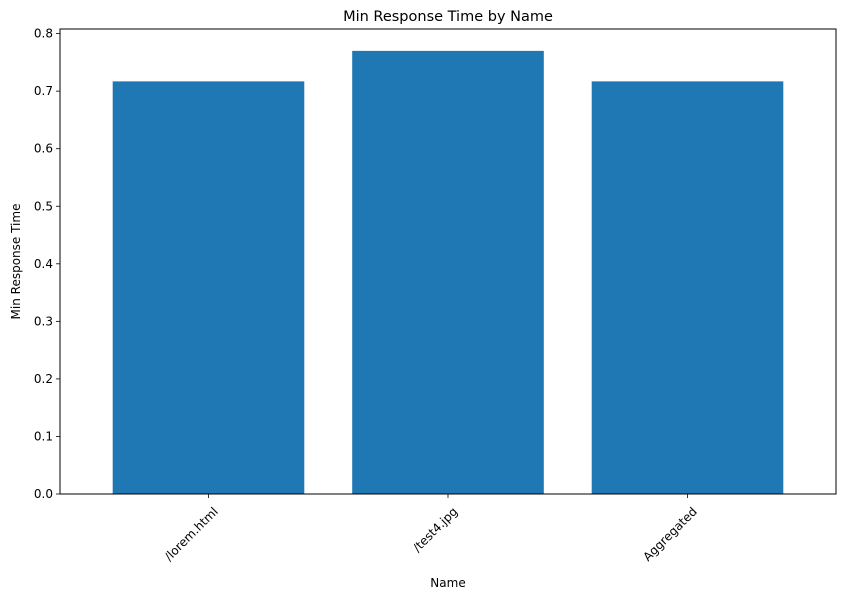 This screenshot has width=846, height=601. What do you see at coordinates (16, 262) in the screenshot?
I see `y-axis-label: Min Response Time` at bounding box center [16, 262].